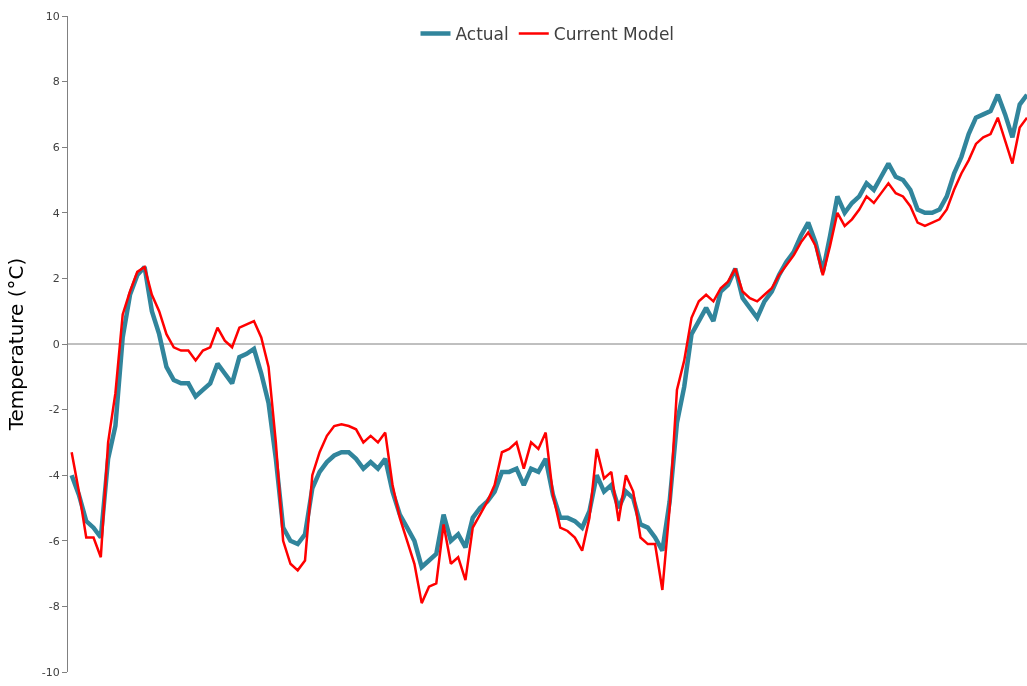 This screenshot has width=1027, height=686. Describe the element at coordinates (50, 672) in the screenshot. I see `y-tick-label: -10` at that location.